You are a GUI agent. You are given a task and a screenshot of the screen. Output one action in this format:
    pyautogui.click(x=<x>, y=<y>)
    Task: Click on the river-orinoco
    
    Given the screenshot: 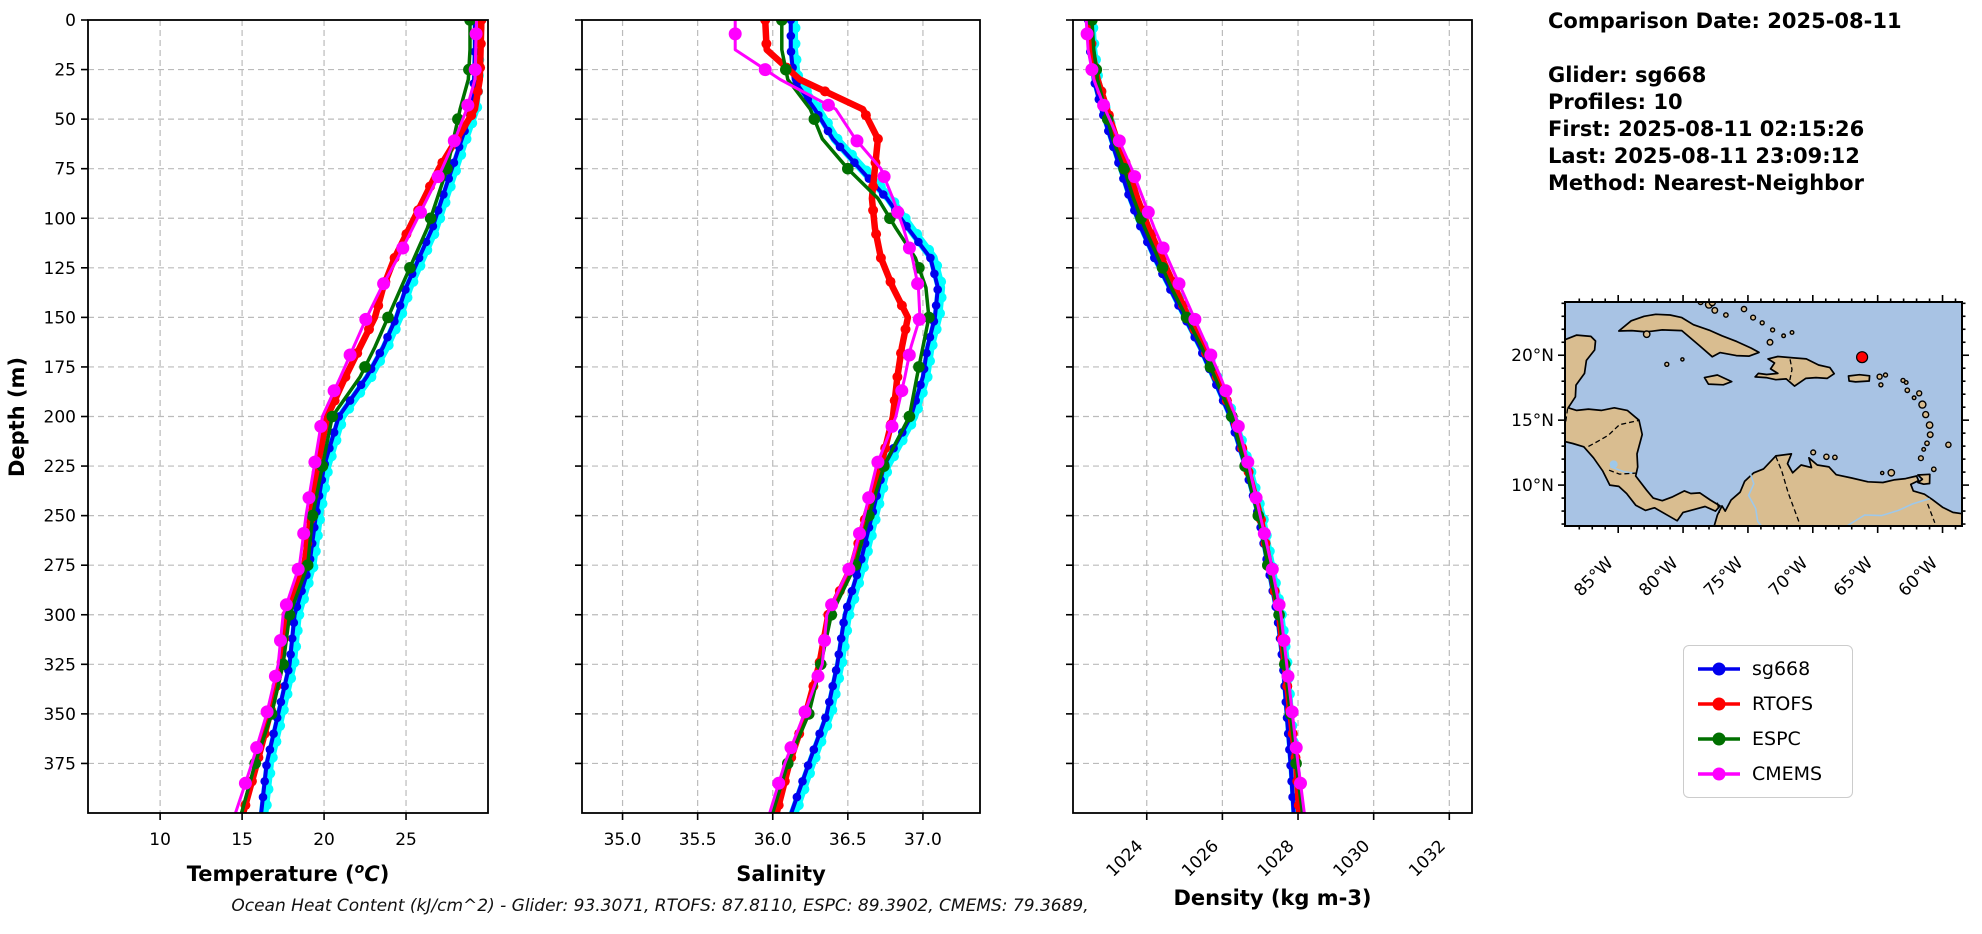 What is the action you would take?
    pyautogui.click(x=1888, y=511)
    